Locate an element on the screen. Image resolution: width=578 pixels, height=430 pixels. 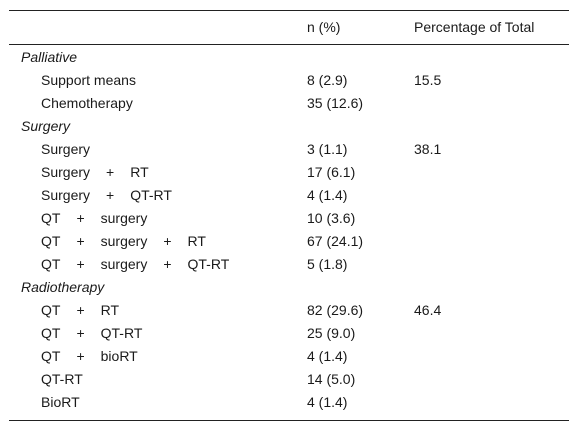
treatment-label: QT + RT is located at coordinates (80, 310).